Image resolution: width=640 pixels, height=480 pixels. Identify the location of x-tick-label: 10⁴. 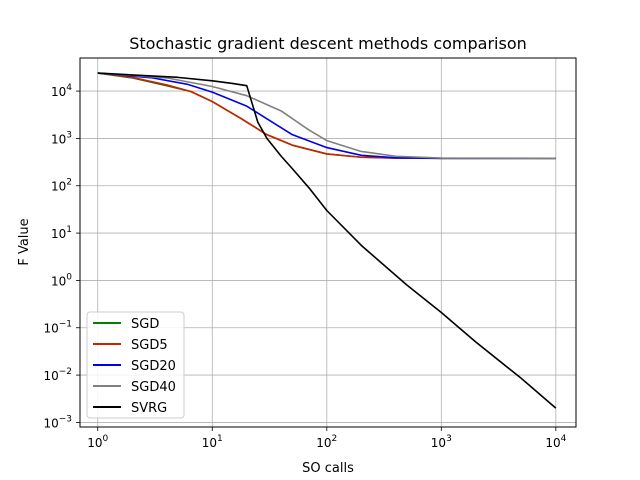
(555, 442).